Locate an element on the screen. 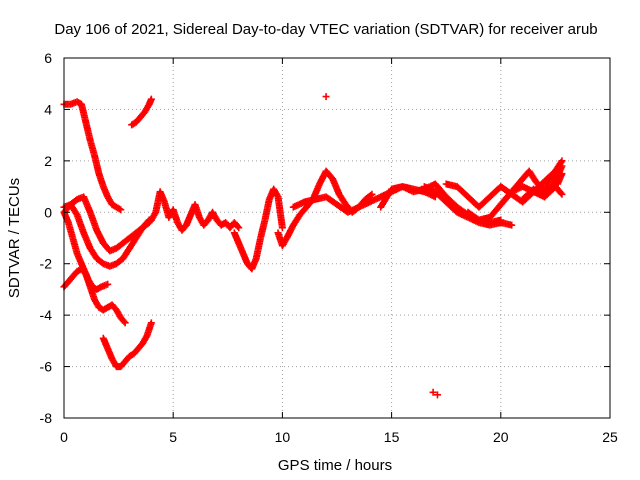  series-track-q is located at coordinates (542, 193).